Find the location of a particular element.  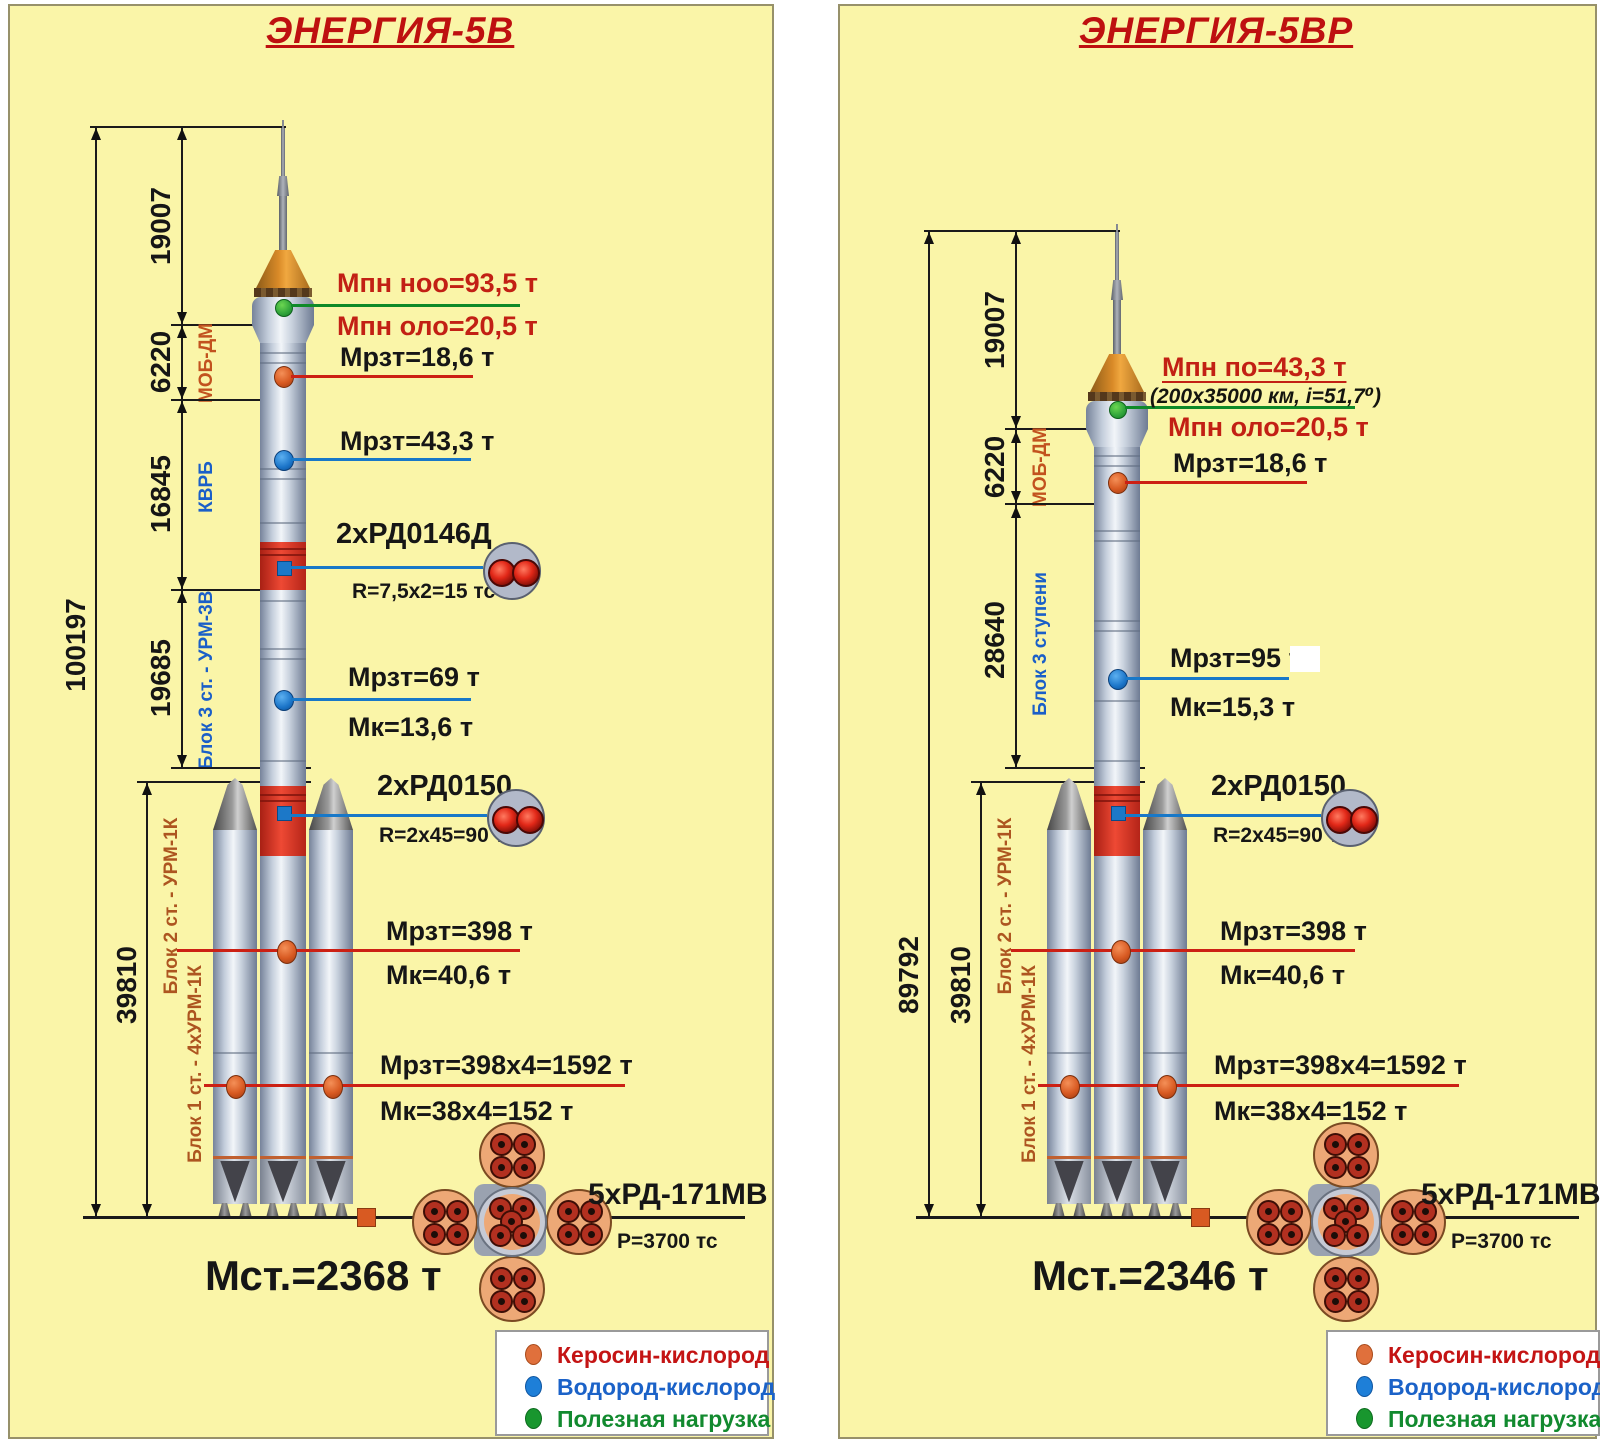

panel-title-energia-5vr: ЭНЕРГИЯ-5ВР is located at coordinates (1216, 30).